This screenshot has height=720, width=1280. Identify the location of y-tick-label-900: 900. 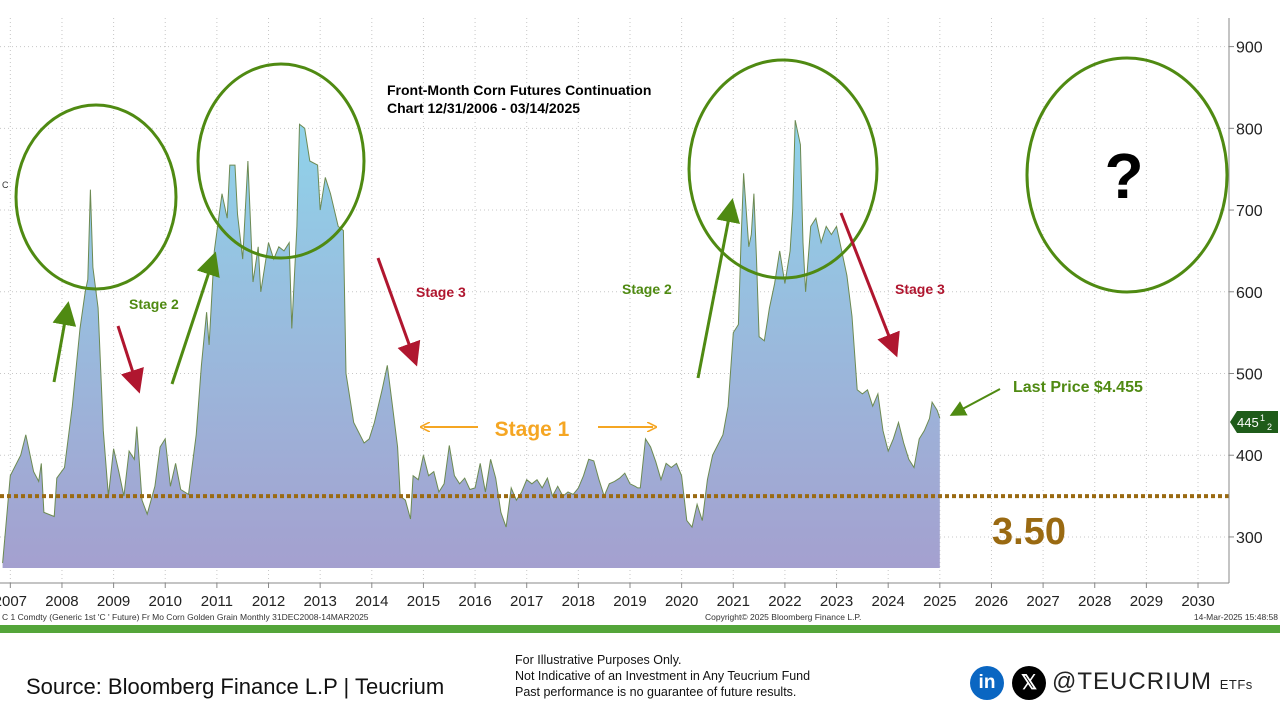
(1249, 48).